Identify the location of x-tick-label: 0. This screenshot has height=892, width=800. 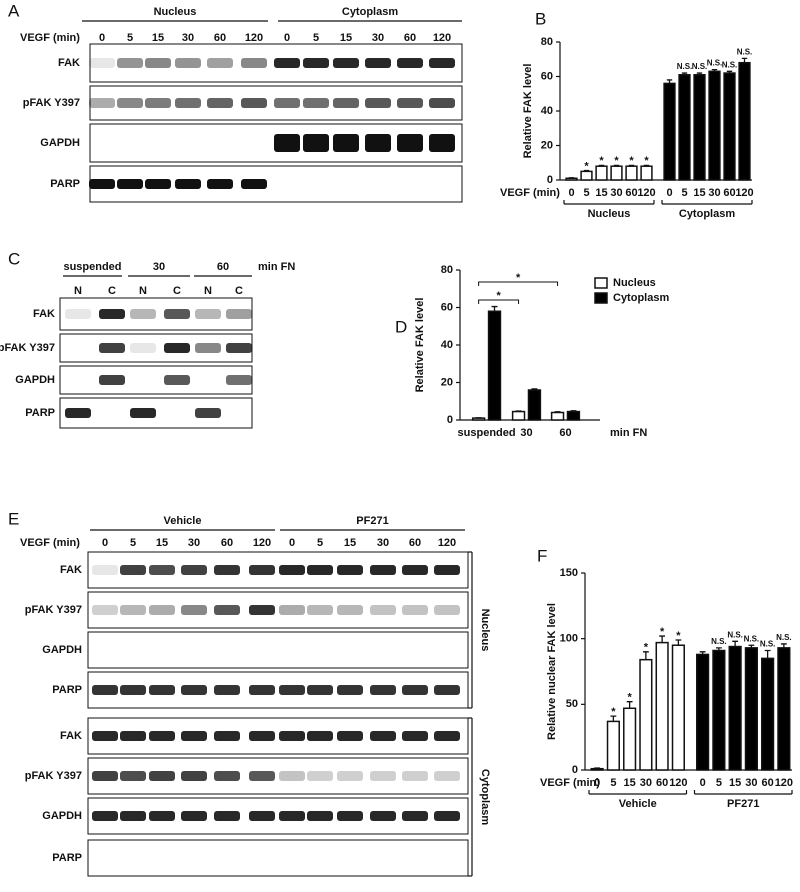
(597, 783).